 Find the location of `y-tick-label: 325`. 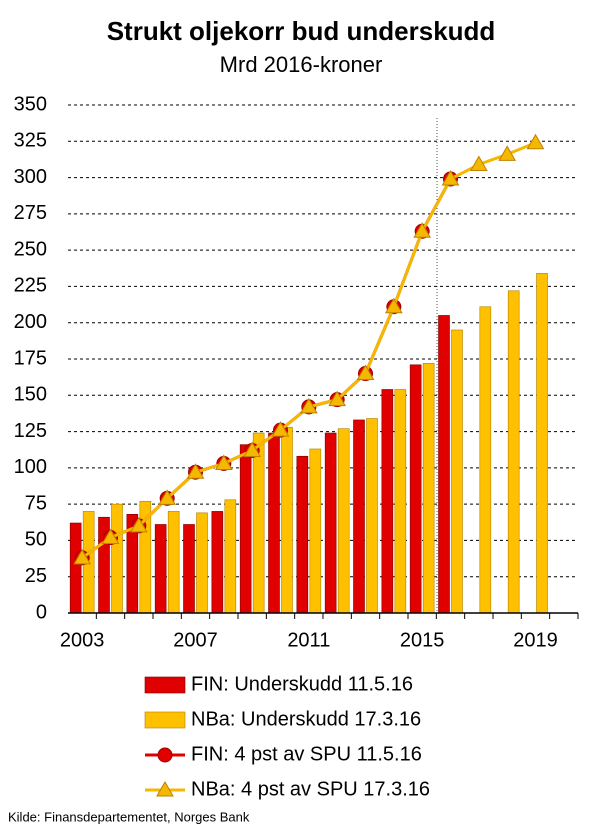

y-tick-label: 325 is located at coordinates (30, 141).